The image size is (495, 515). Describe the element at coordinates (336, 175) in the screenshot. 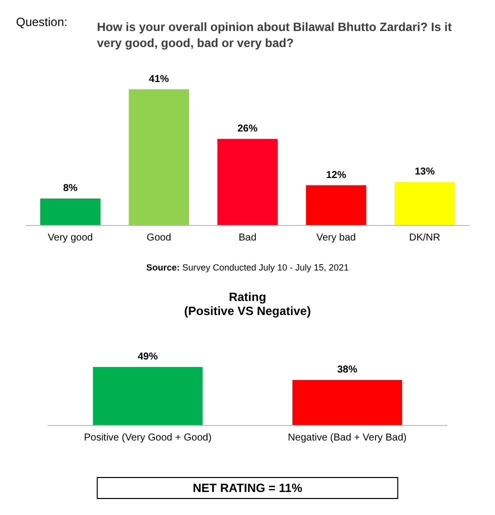

I see `data-label: 12%` at that location.